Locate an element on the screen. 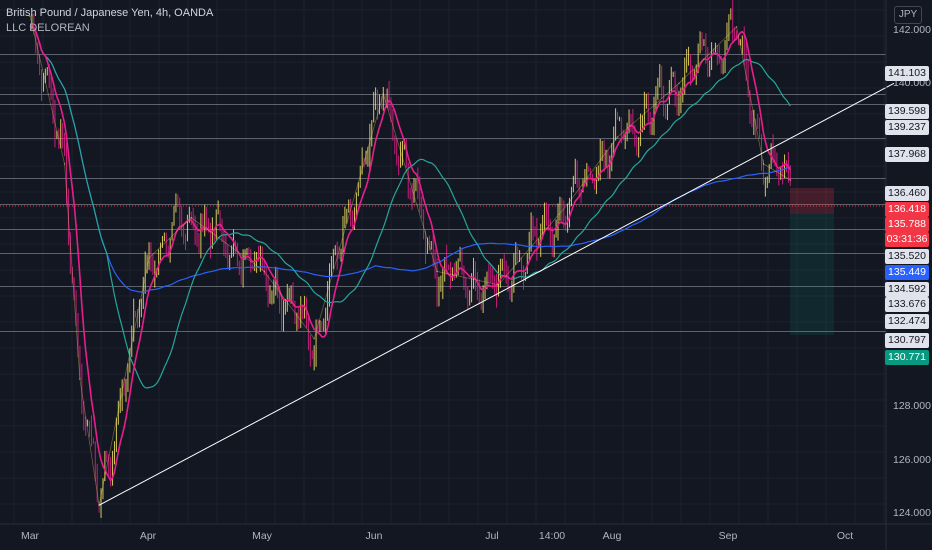 The height and width of the screenshot is (550, 932). price-tick-label: 126.000 is located at coordinates (912, 459).